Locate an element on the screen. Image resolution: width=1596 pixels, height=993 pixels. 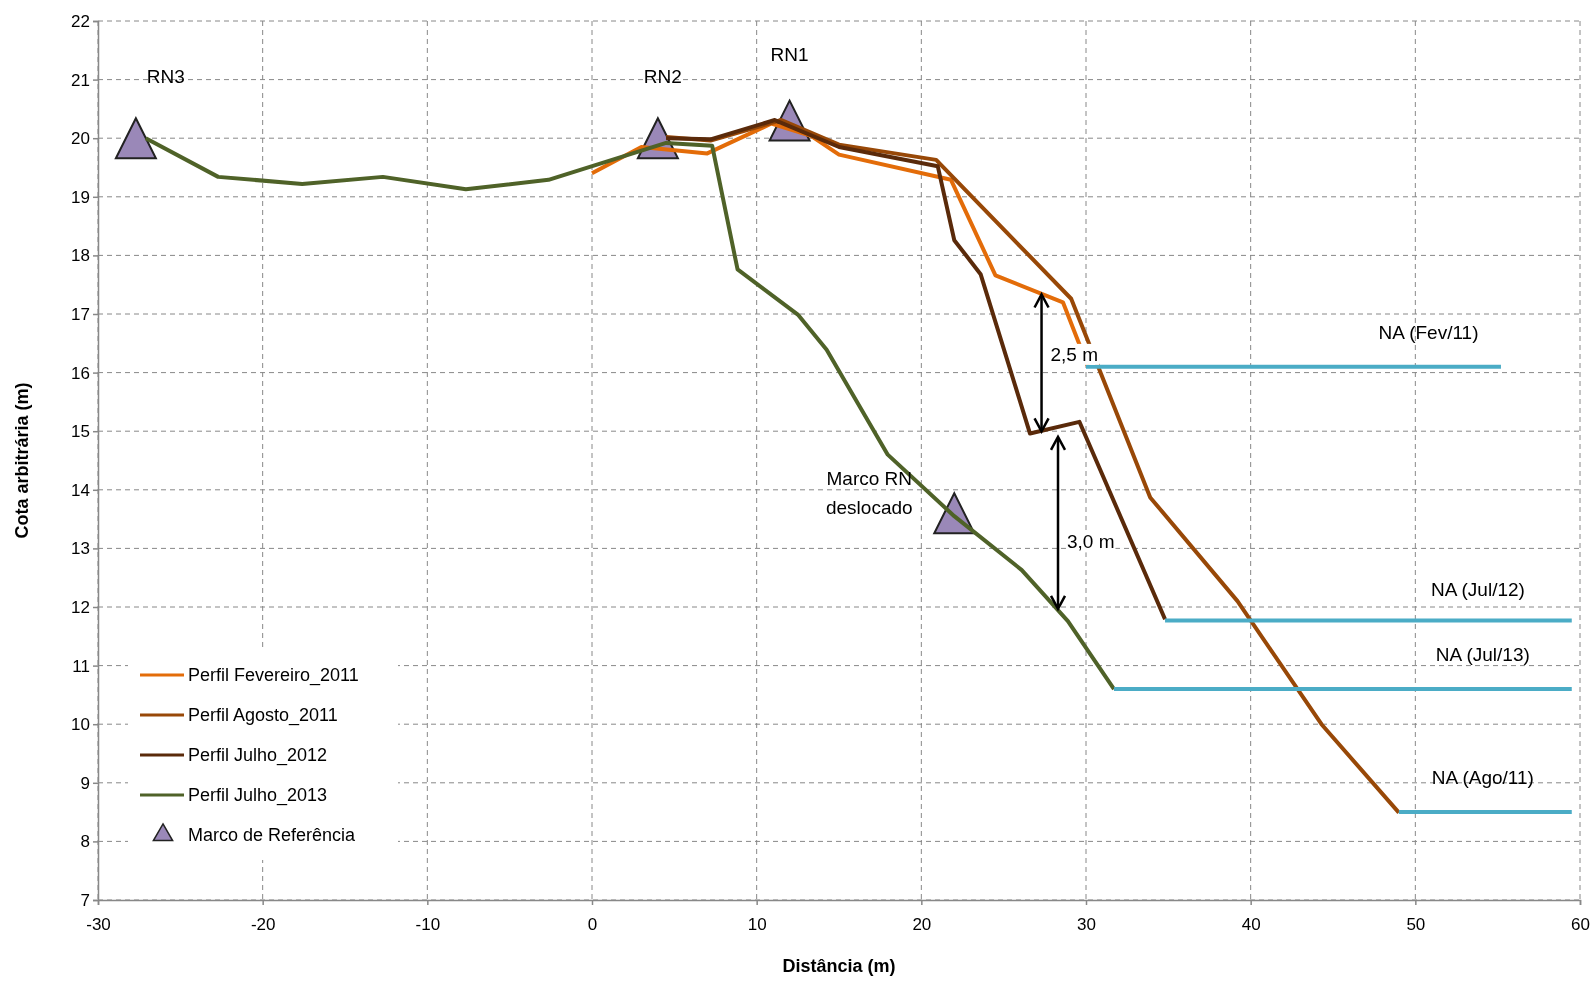
y-tick-label: 21 is located at coordinates (80, 80).